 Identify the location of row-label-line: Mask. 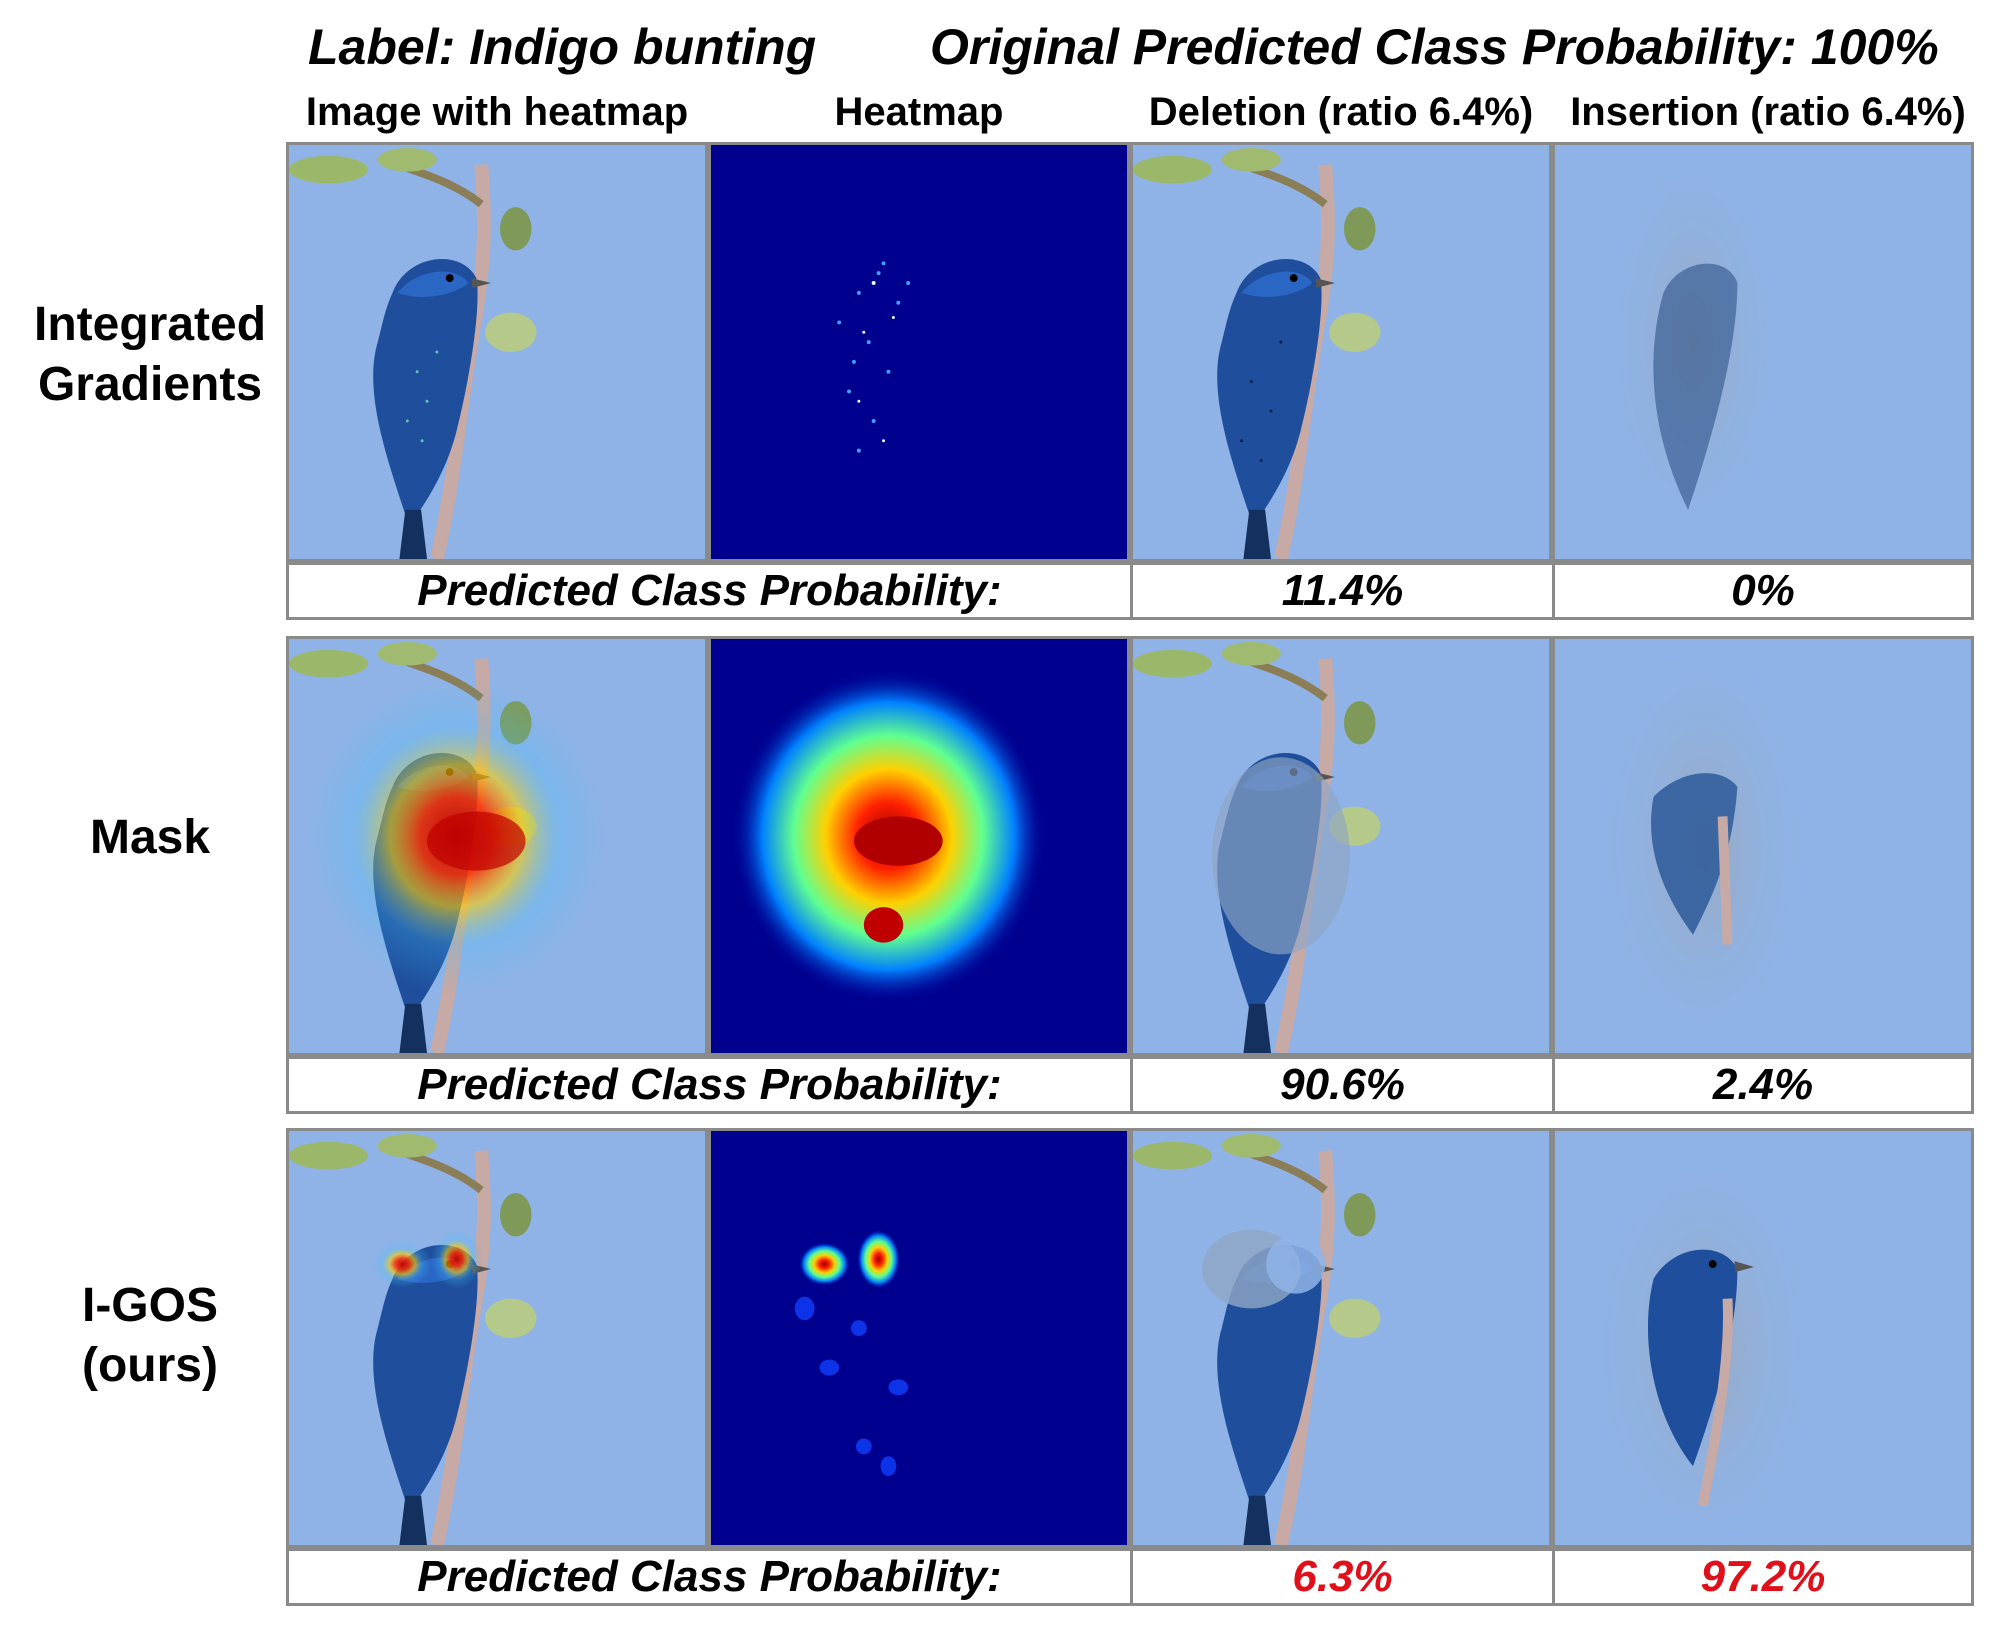
(150, 837).